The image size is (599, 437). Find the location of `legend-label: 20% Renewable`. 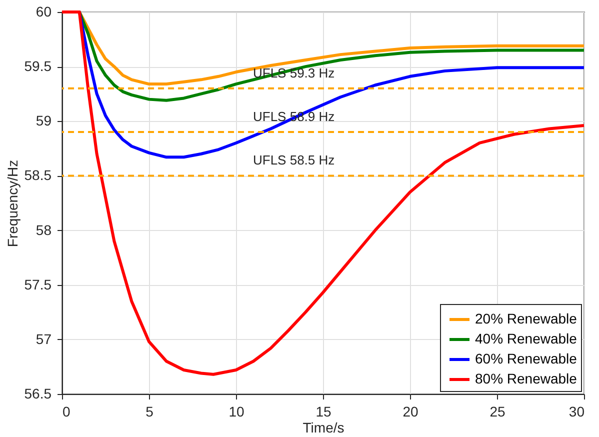

legend-label: 20% Renewable is located at coordinates (526, 318).